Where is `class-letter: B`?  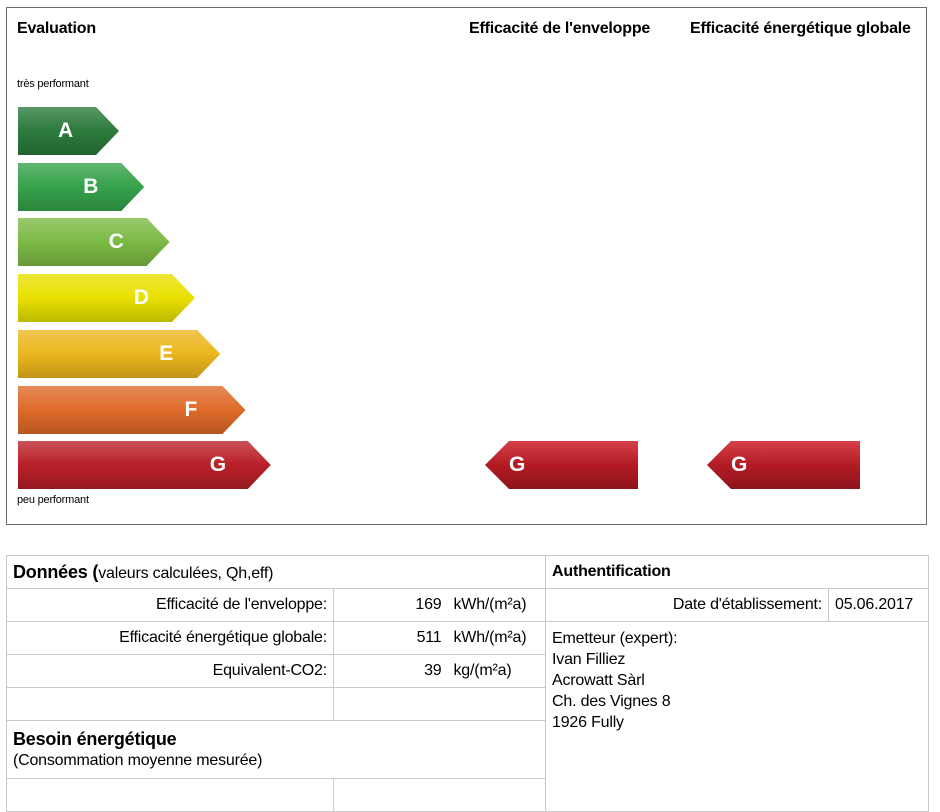 class-letter: B is located at coordinates (91, 186).